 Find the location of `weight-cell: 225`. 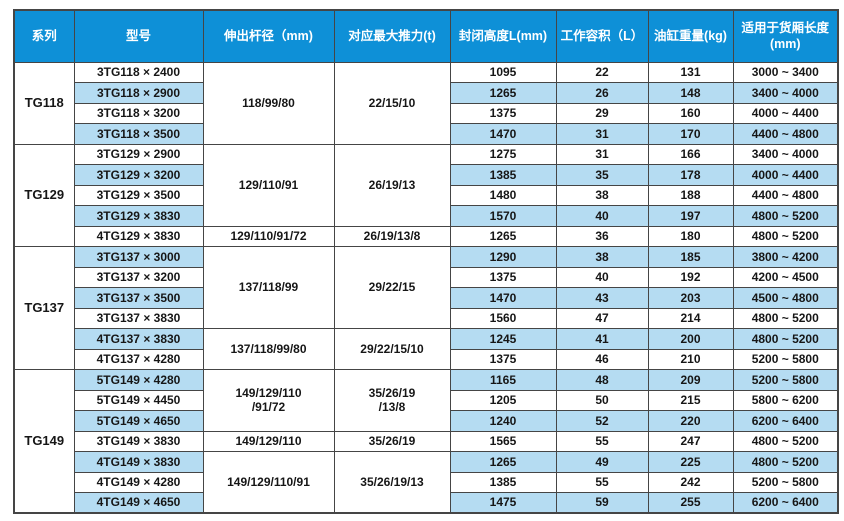

weight-cell: 225 is located at coordinates (690, 462).